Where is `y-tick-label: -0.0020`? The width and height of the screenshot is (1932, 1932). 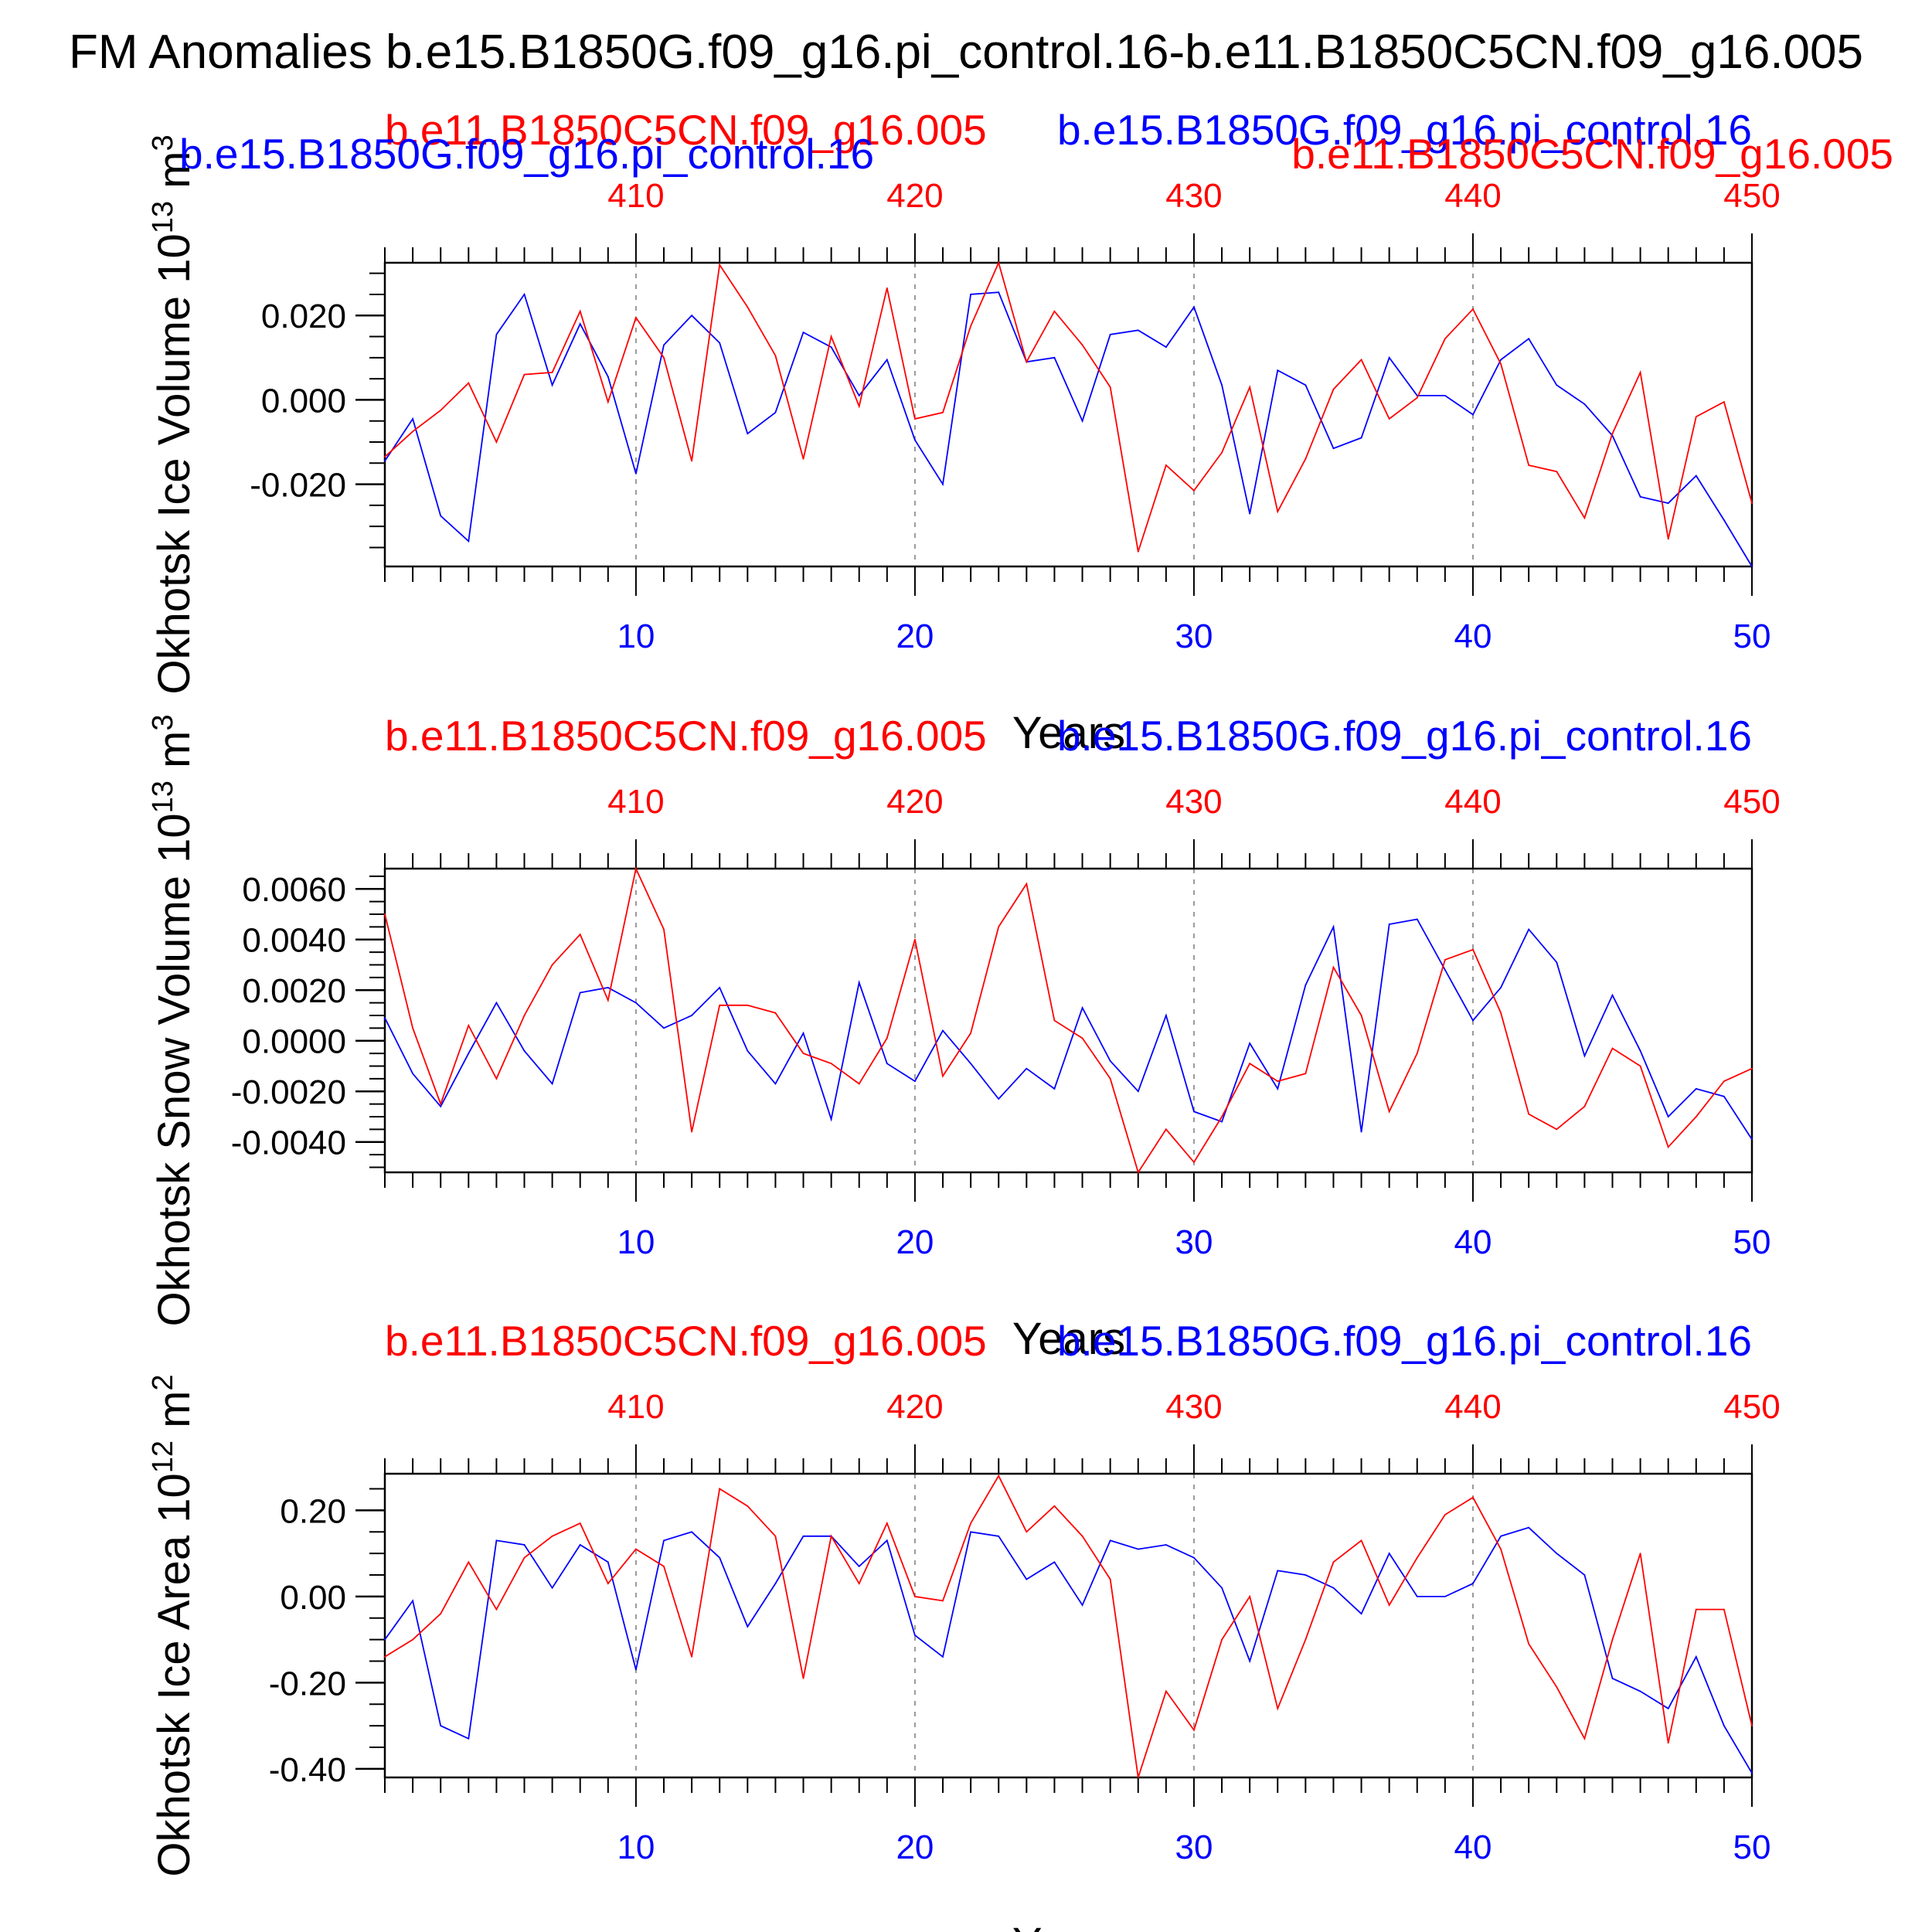 y-tick-label: -0.0020 is located at coordinates (289, 1092).